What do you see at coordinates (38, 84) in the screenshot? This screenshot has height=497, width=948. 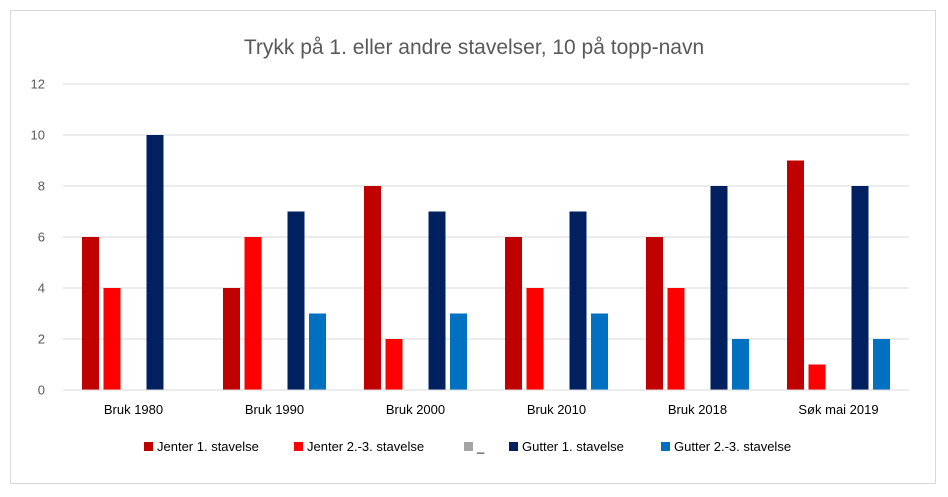 I see `y-tick-label: 12` at bounding box center [38, 84].